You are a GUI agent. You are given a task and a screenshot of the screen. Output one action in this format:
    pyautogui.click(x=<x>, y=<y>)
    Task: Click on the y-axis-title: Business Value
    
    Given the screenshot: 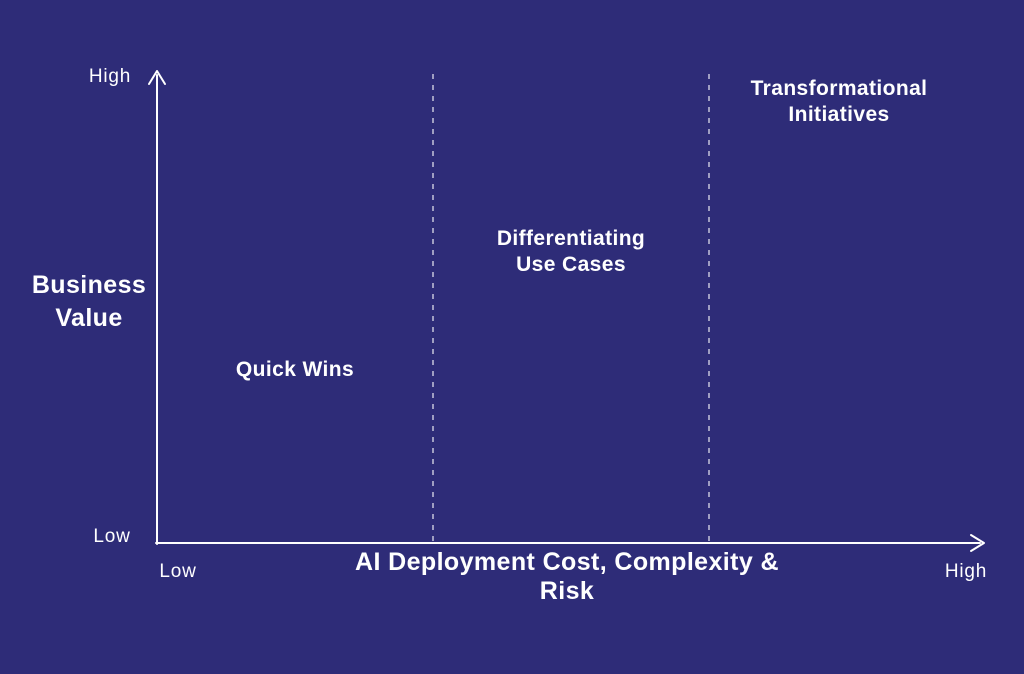 What is the action you would take?
    pyautogui.click(x=89, y=301)
    